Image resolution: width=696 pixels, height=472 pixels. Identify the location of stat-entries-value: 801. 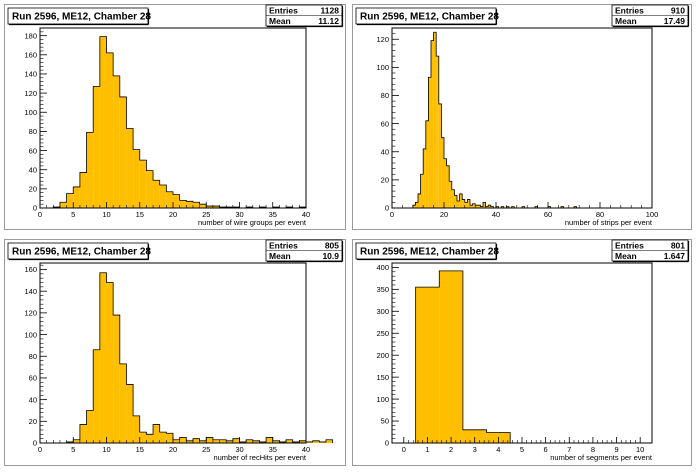
(678, 246).